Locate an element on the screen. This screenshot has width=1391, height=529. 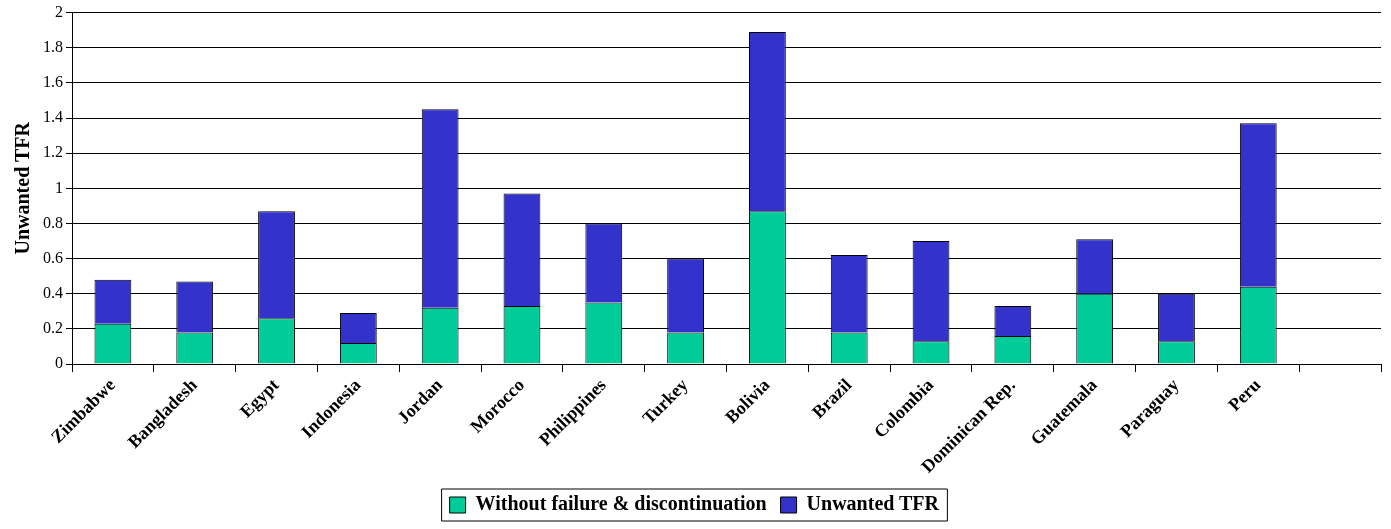
y-tick-label: 0.2 is located at coordinates (53, 328).